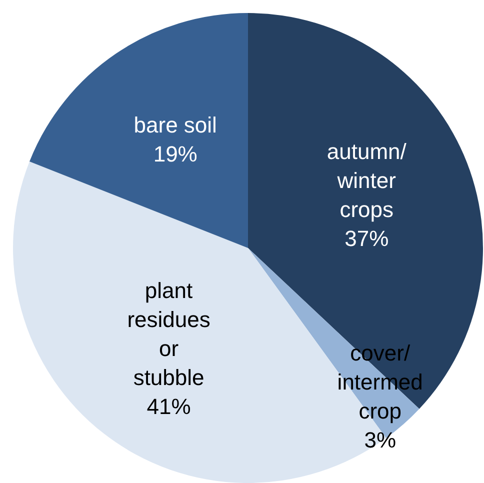 This screenshot has height=483, width=484. Describe the element at coordinates (175, 125) in the screenshot. I see `slice-label: bare soil` at that location.